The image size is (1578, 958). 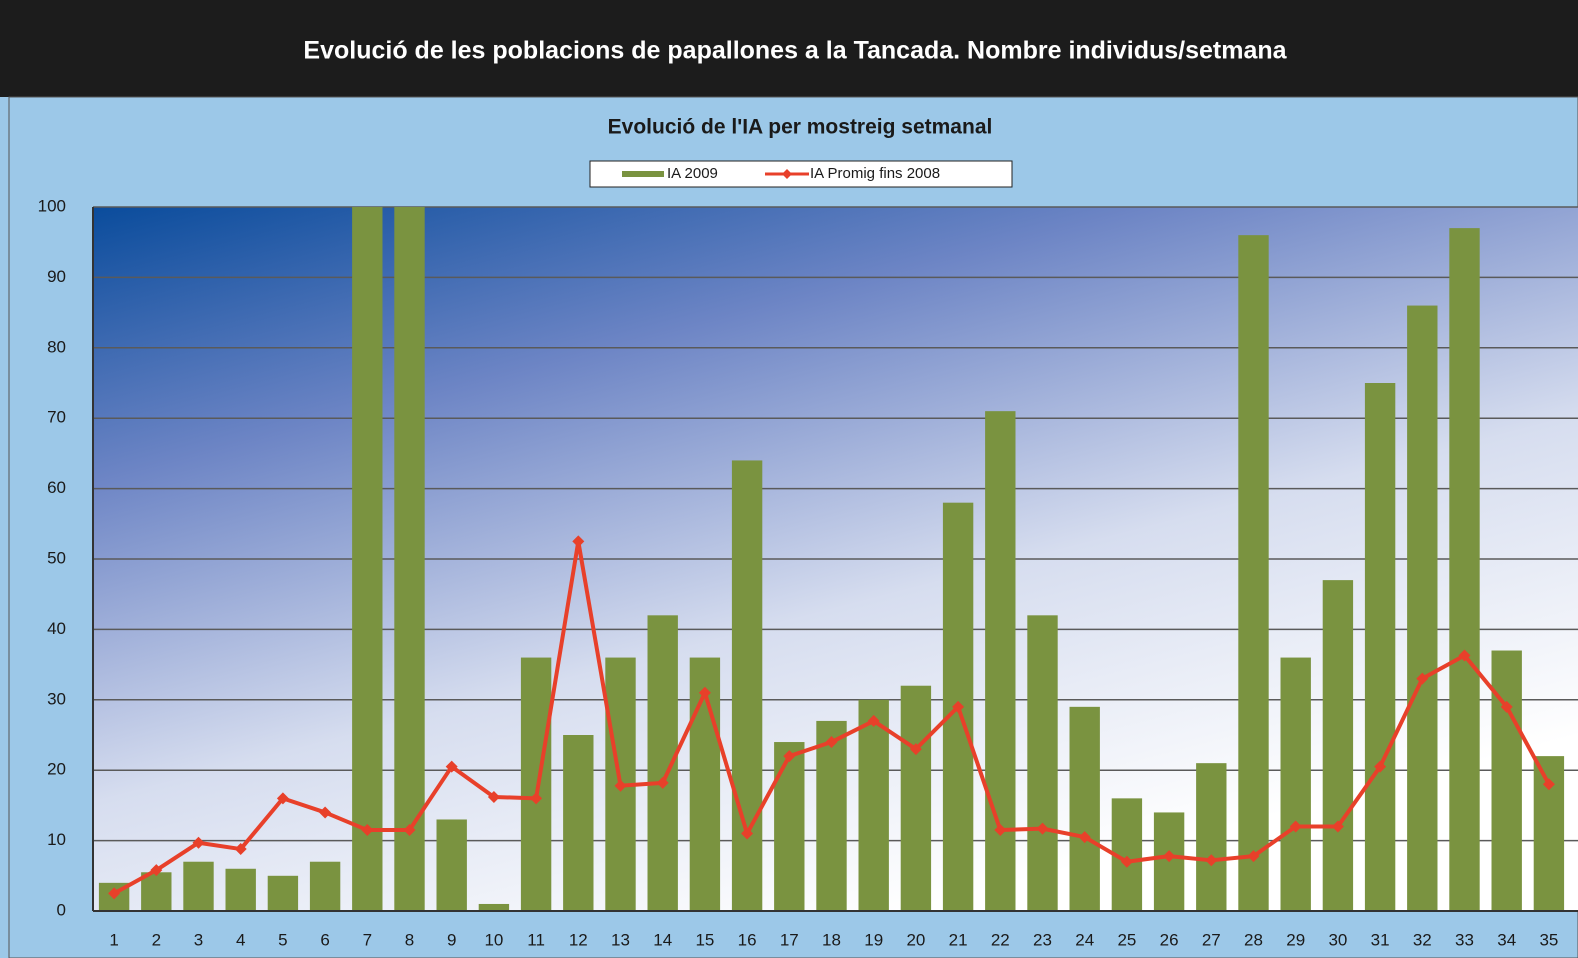 What do you see at coordinates (324, 939) in the screenshot?
I see `x-tick-label: 6` at bounding box center [324, 939].